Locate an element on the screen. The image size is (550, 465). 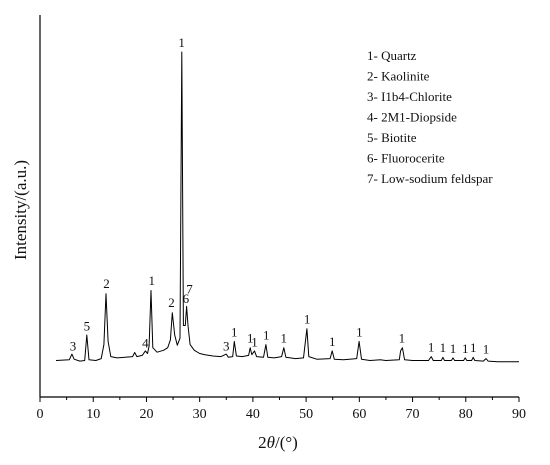
legend-entry: 2- Kaolinite is located at coordinates (398, 76).